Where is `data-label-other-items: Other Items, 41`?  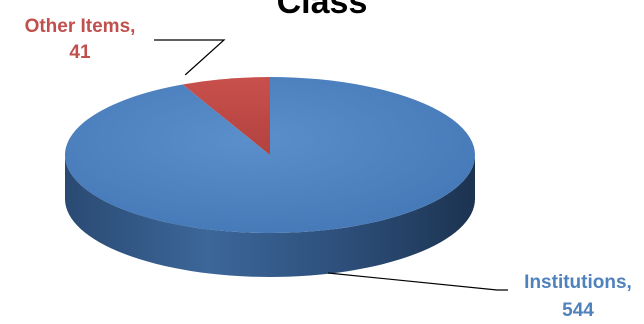
data-label-other-items: Other Items, 41 is located at coordinates (80, 39).